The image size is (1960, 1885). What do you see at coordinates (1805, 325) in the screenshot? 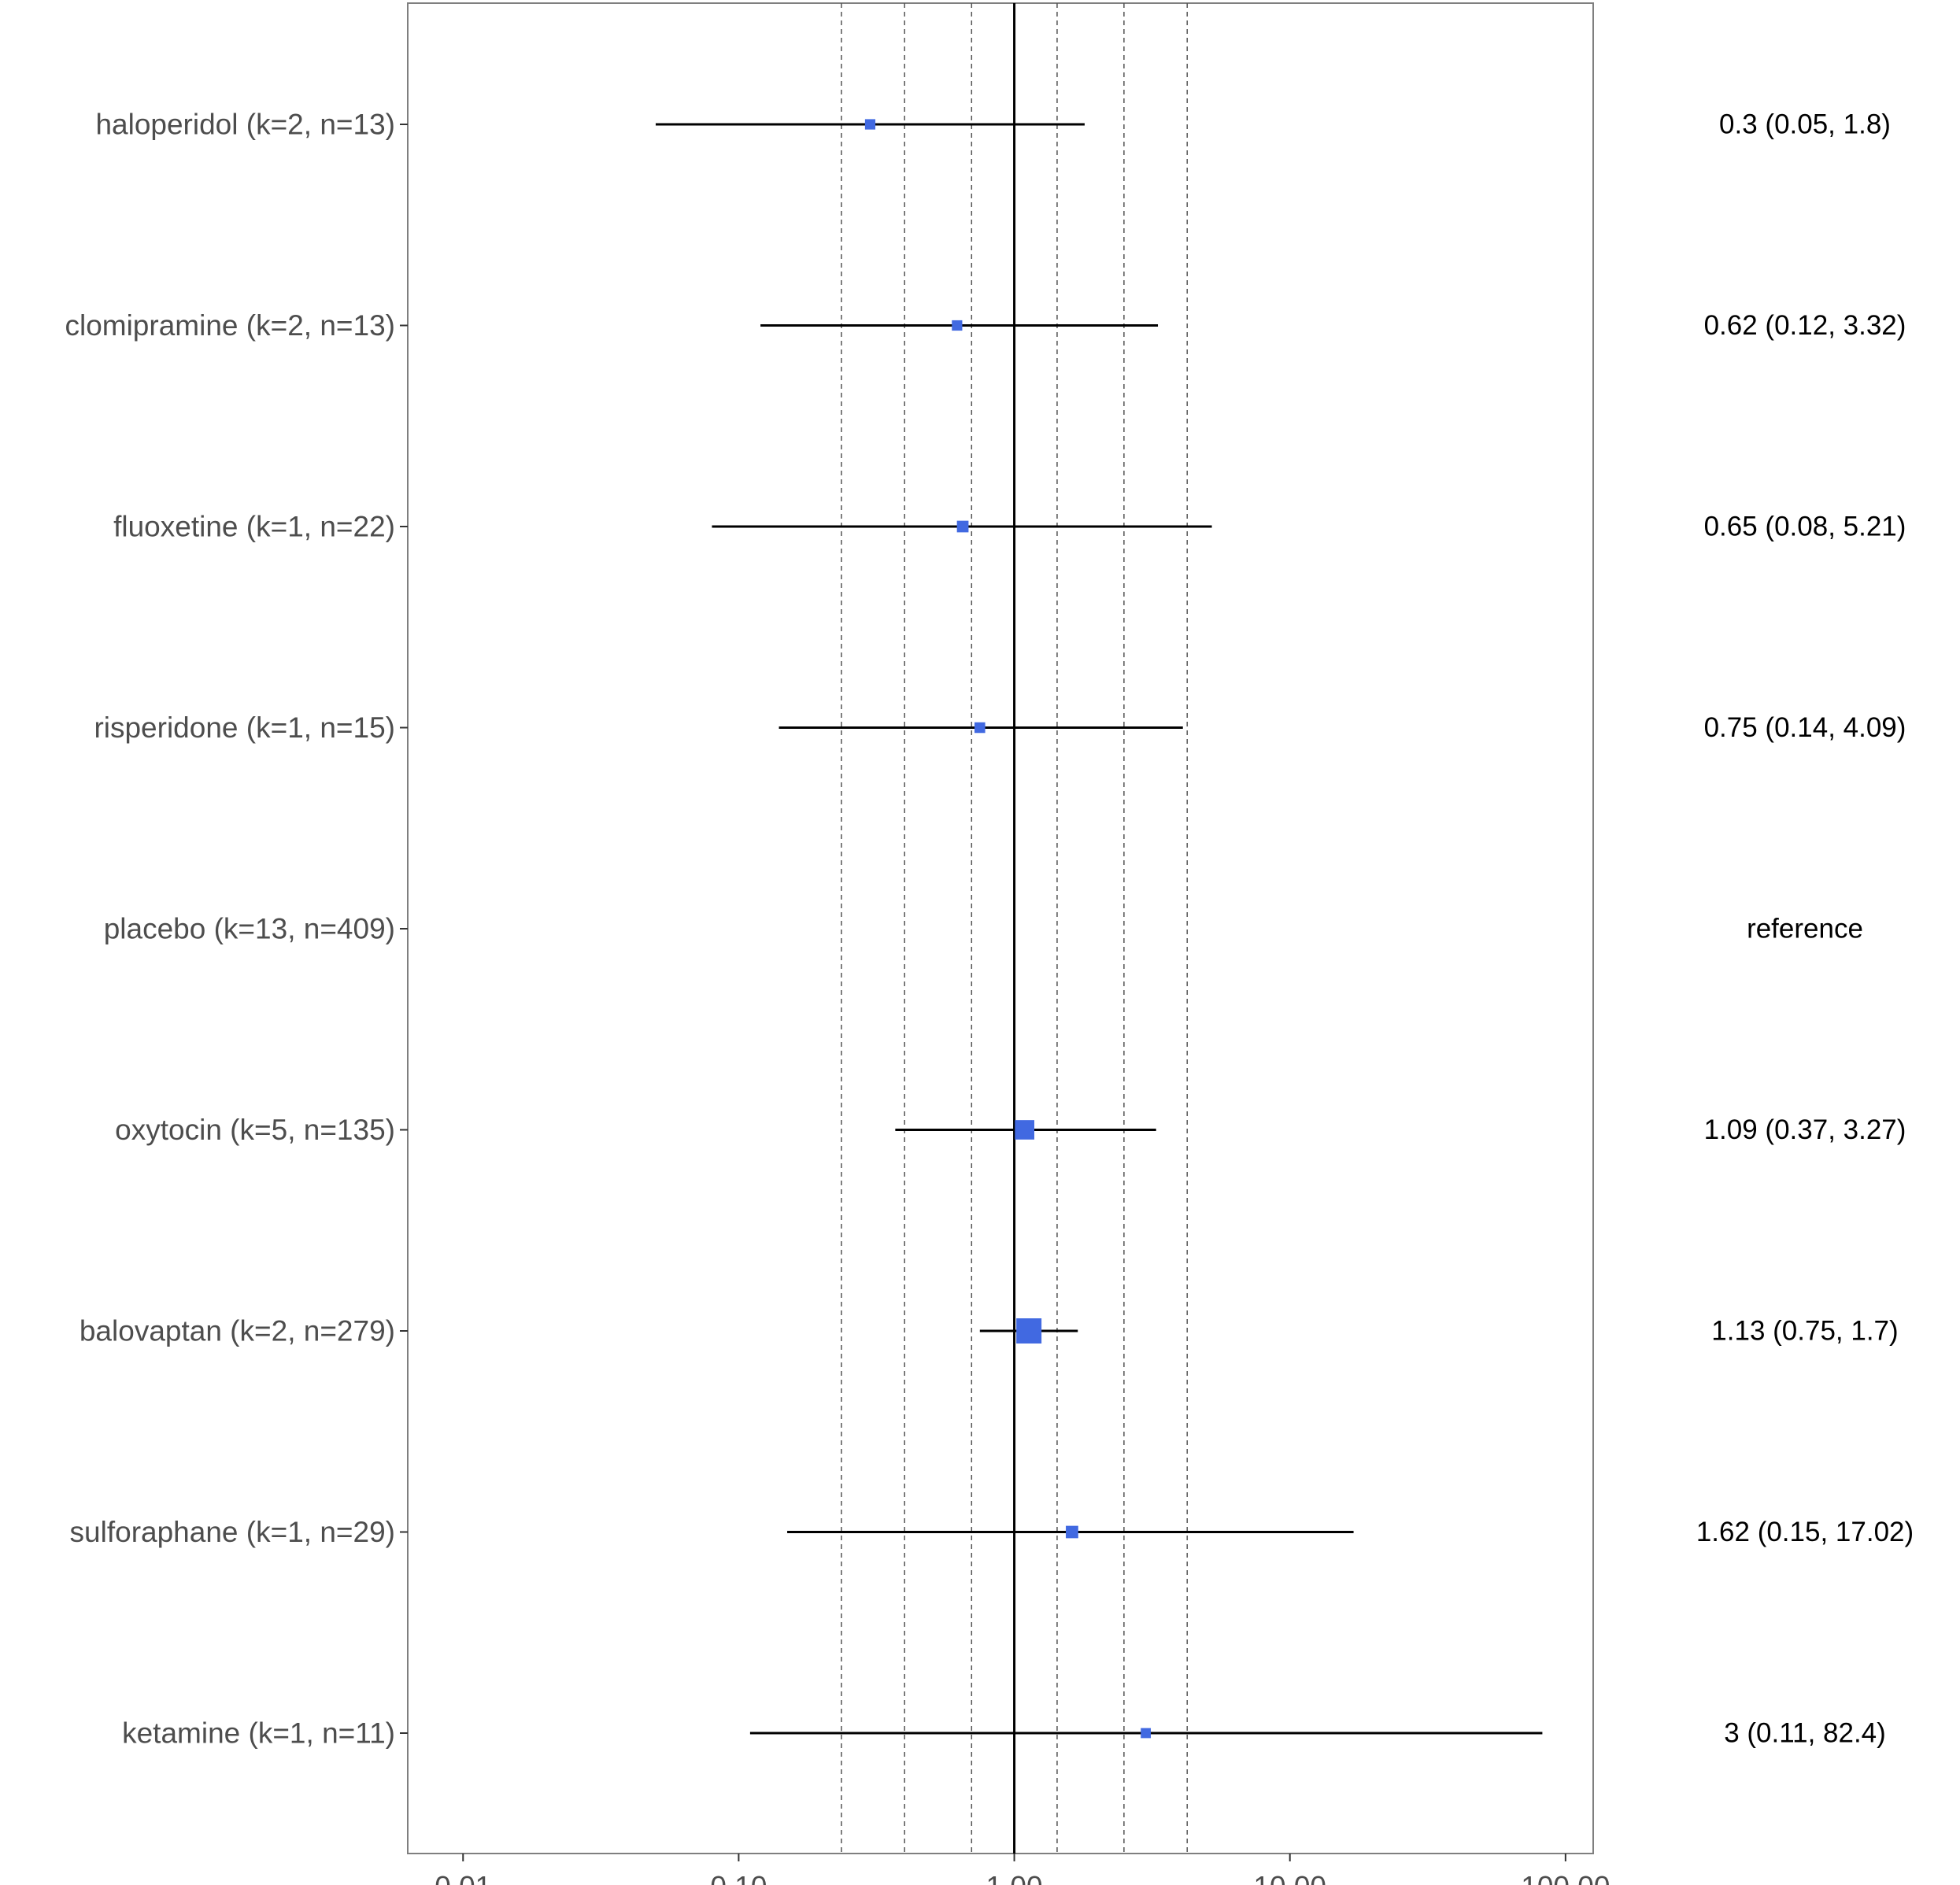
I see `estimate-label: 0.62 (0.12, 3.32)` at bounding box center [1805, 325].